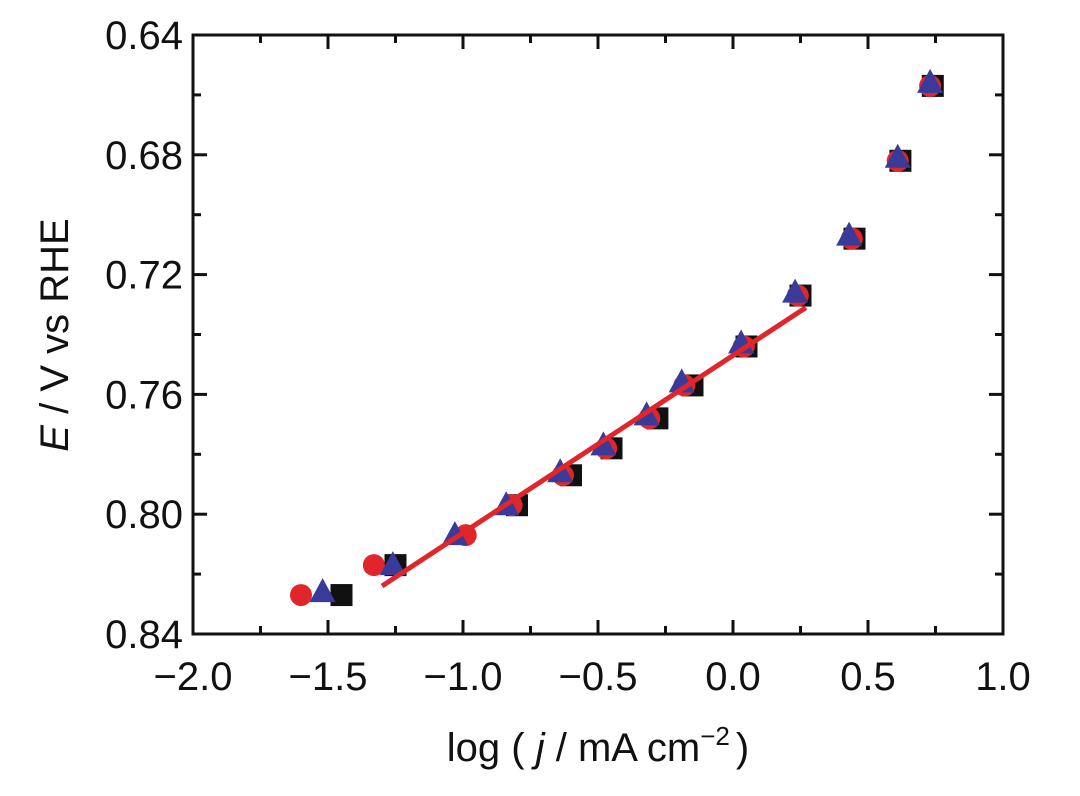 This screenshot has width=1080, height=796. I want to click on x-tick-label: −1.5, so click(328, 677).